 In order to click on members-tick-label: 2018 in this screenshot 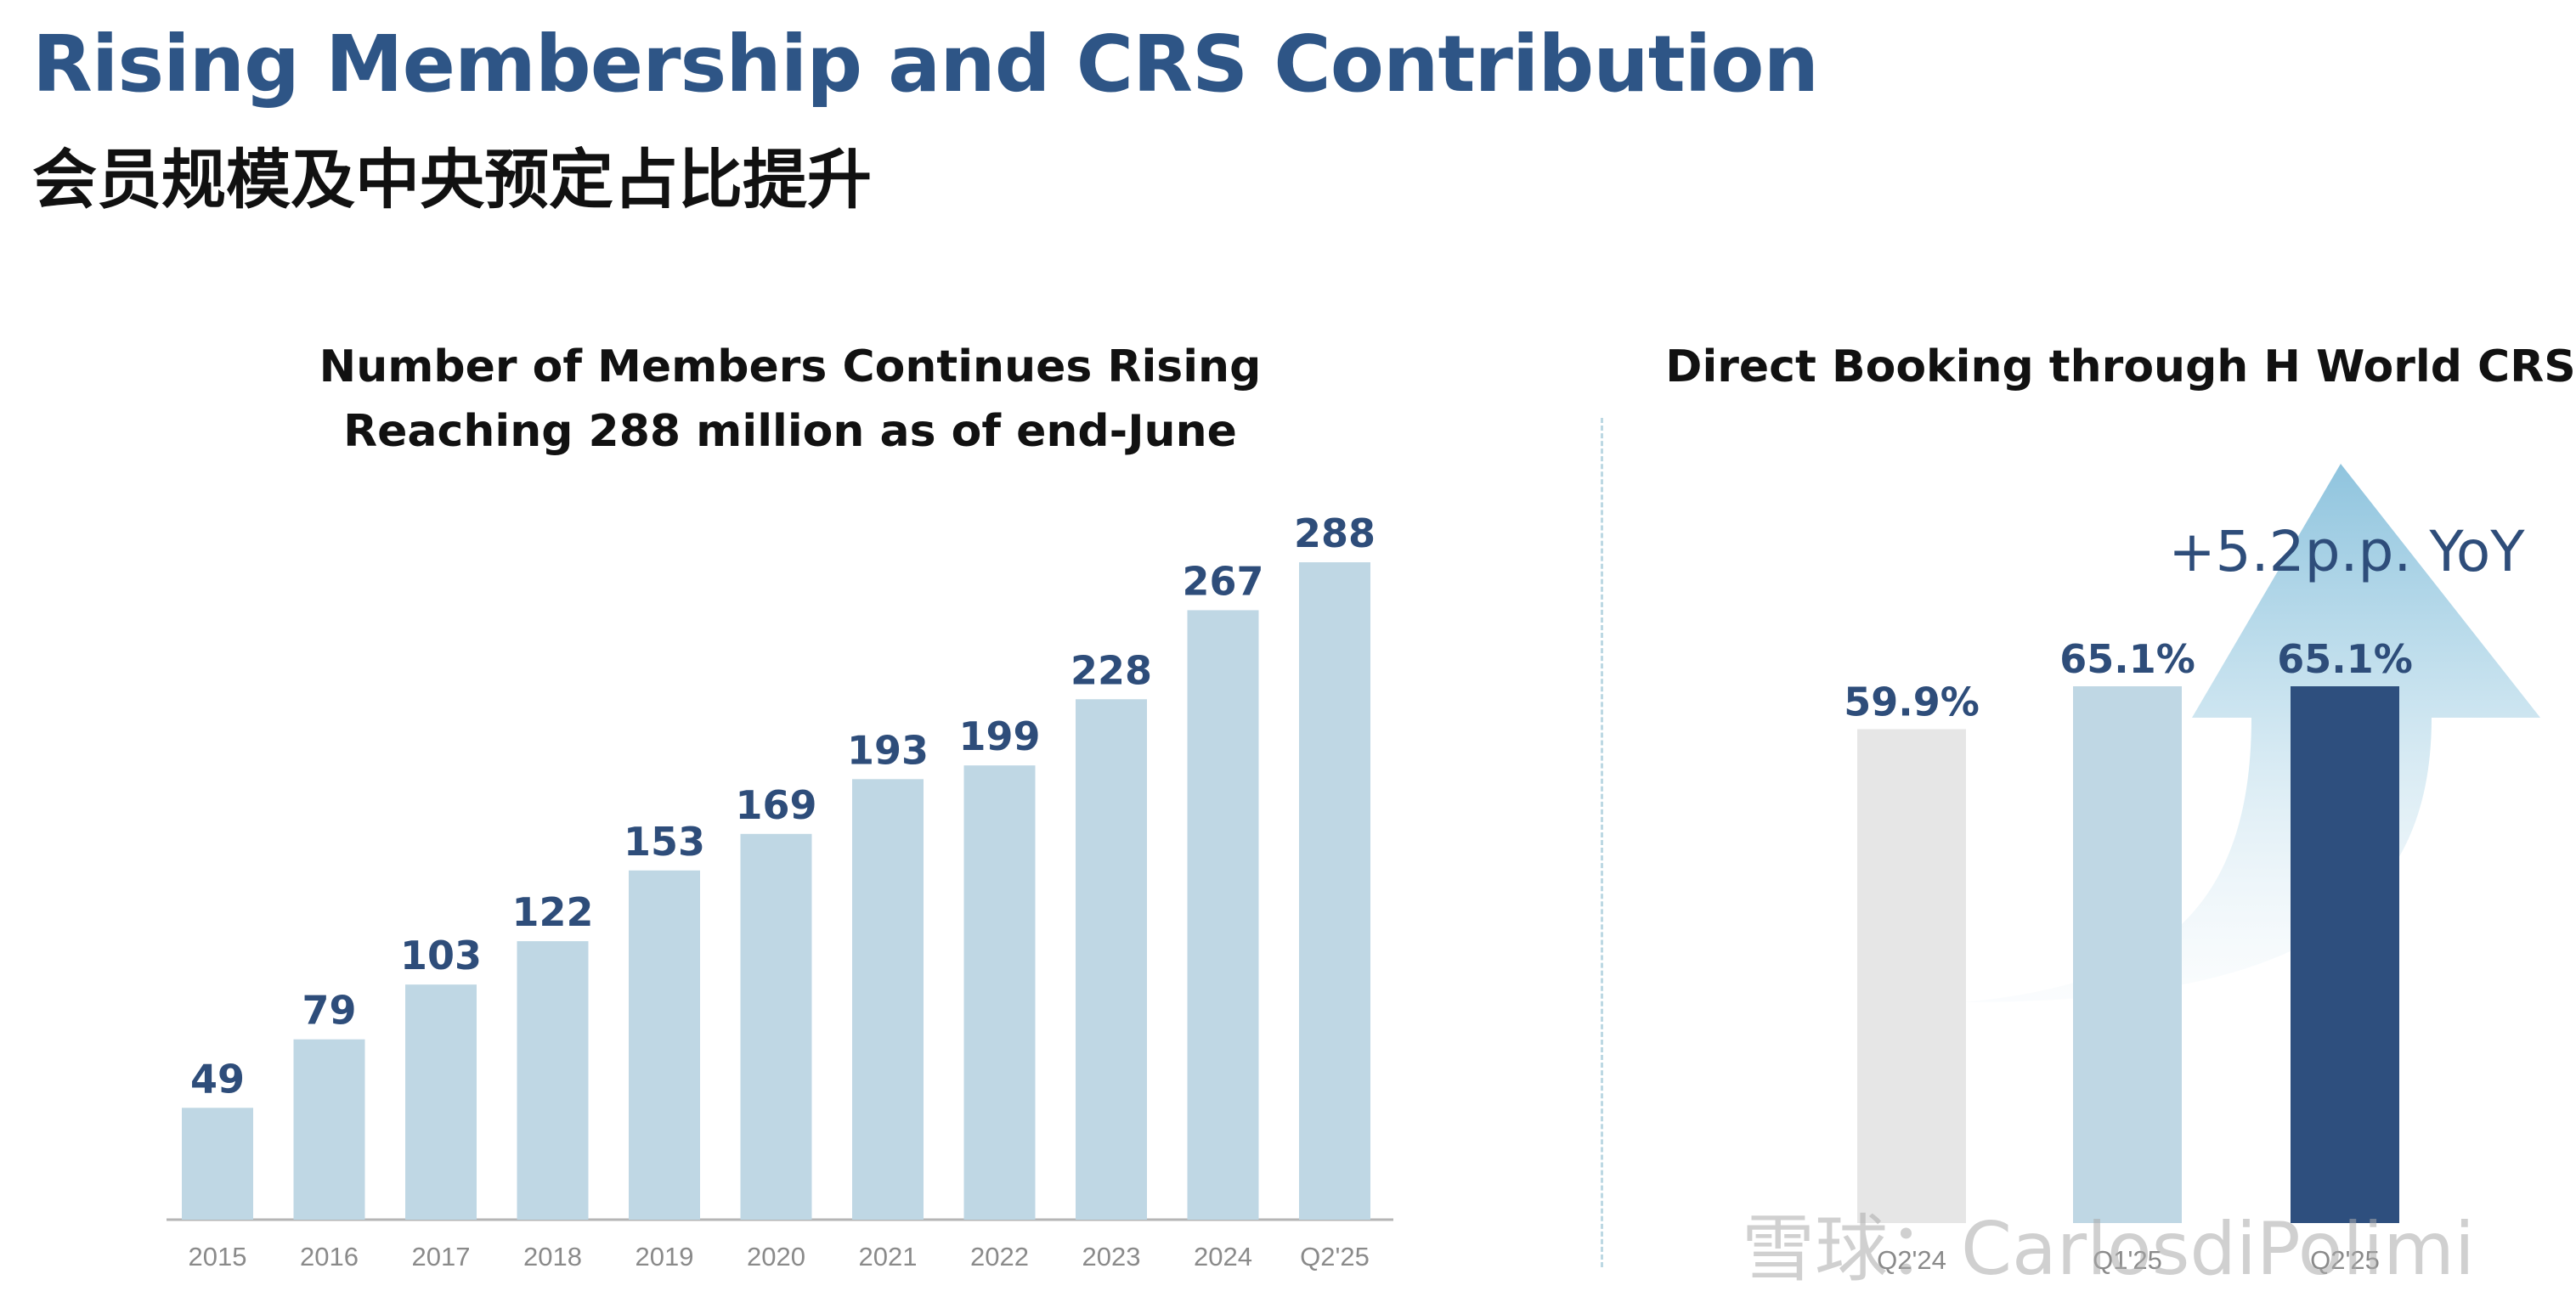, I will do `click(552, 1256)`.